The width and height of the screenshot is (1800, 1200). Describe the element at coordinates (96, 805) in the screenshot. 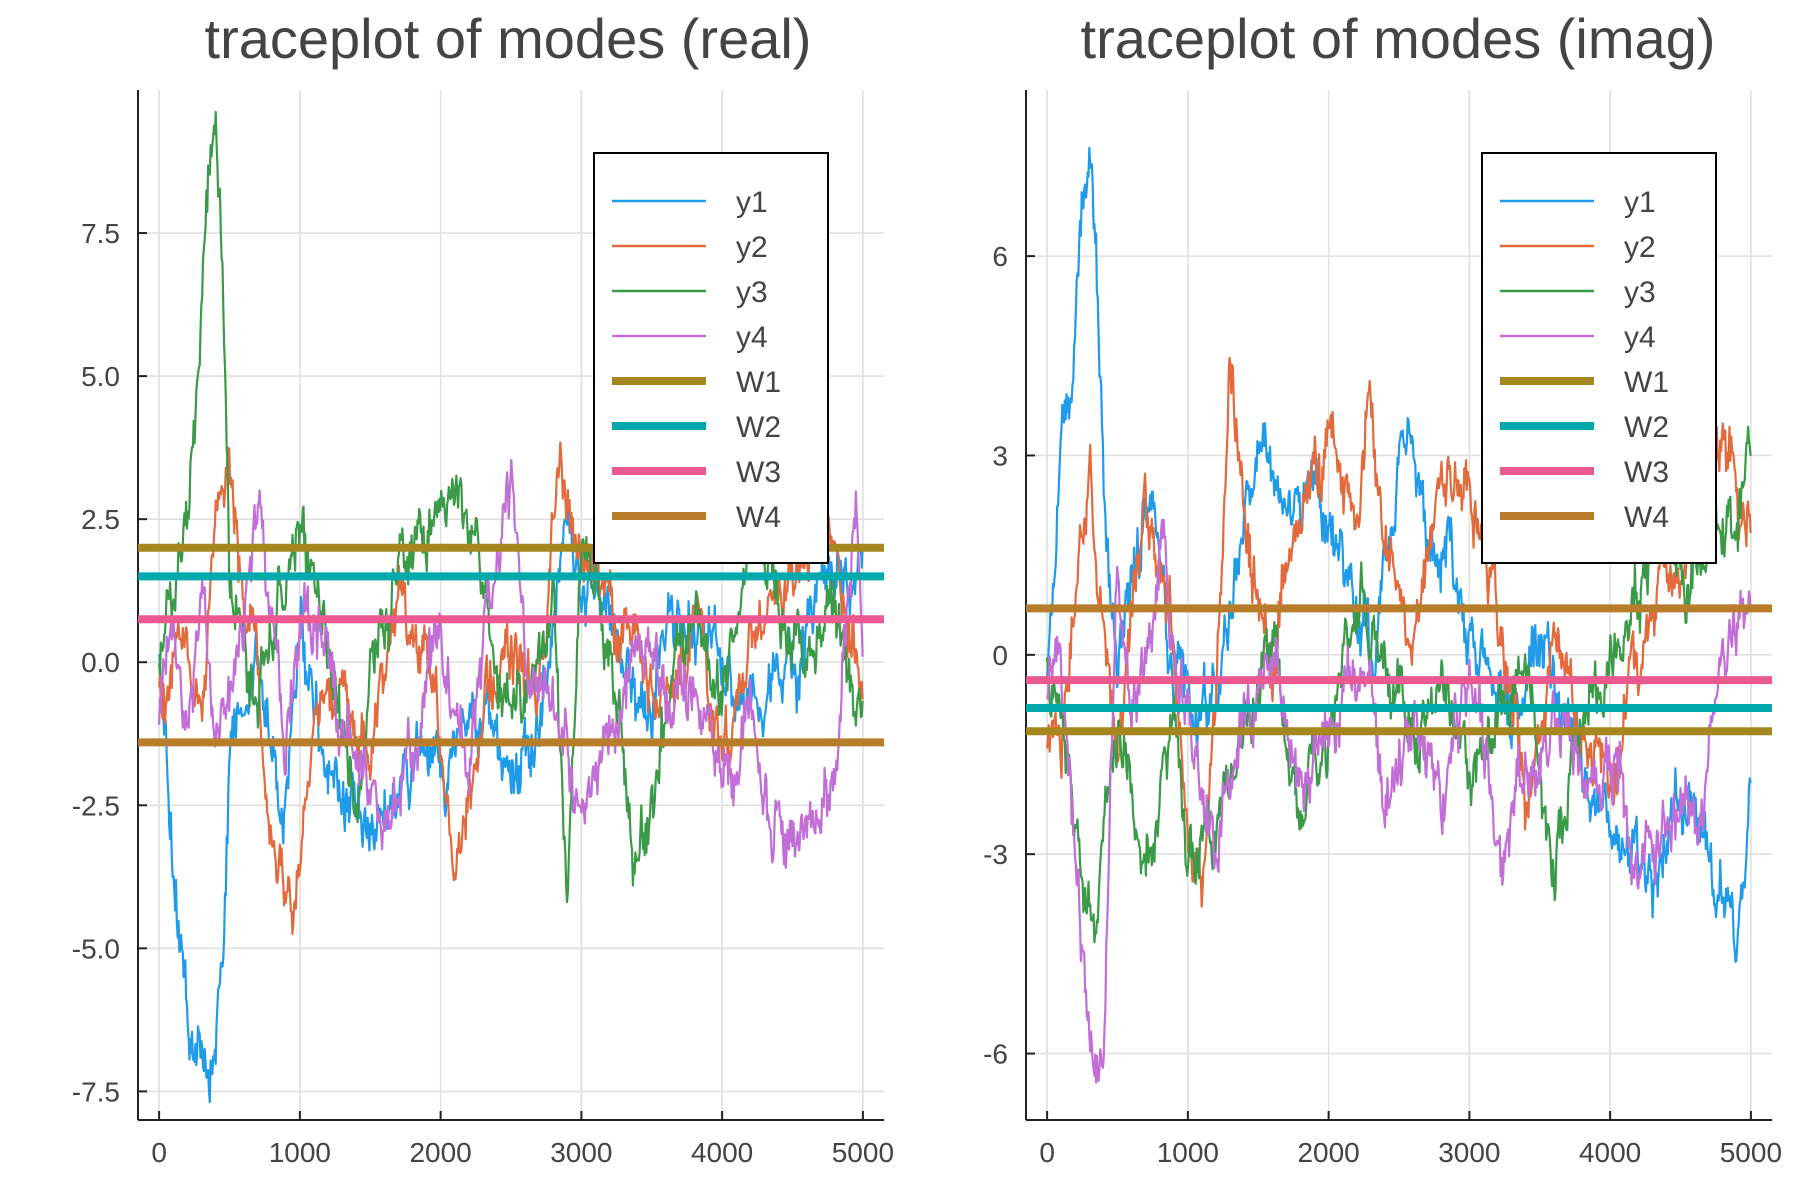

I see `y-tick-label: -2.5` at that location.